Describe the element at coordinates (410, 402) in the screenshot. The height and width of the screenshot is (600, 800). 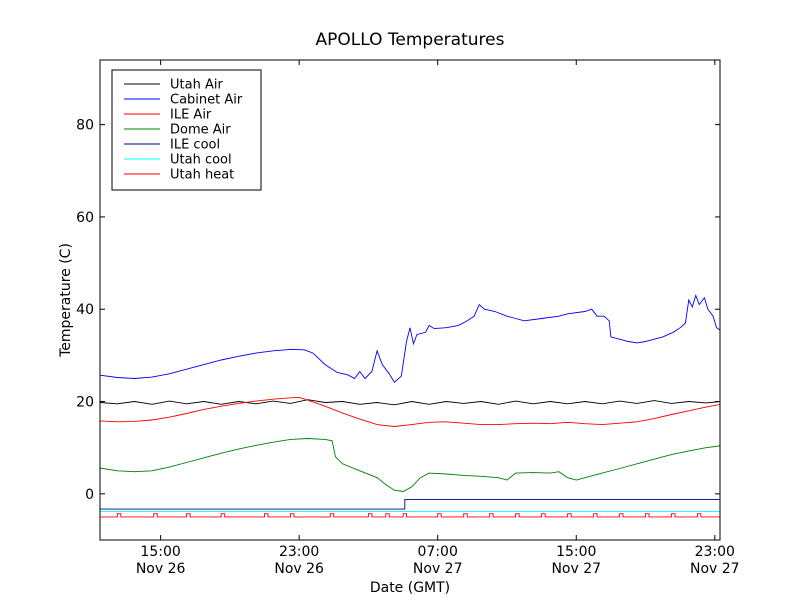
I see `series-line-utah-air` at that location.